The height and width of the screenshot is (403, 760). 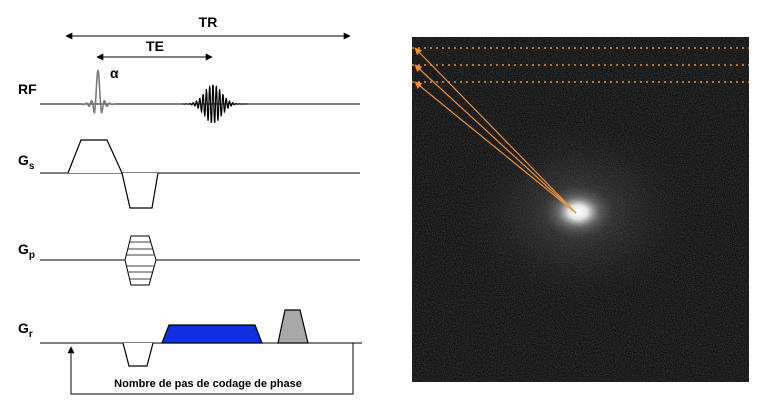 What do you see at coordinates (189, 174) in the screenshot?
I see `gs-row: Gs` at bounding box center [189, 174].